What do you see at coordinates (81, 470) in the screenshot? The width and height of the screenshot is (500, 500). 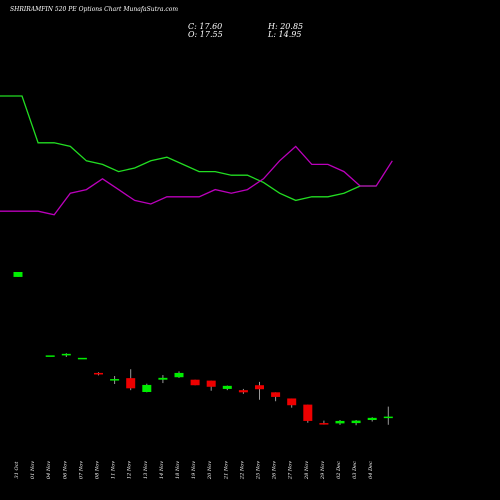 I see `x-tick-label: 07 Nov` at bounding box center [81, 470].